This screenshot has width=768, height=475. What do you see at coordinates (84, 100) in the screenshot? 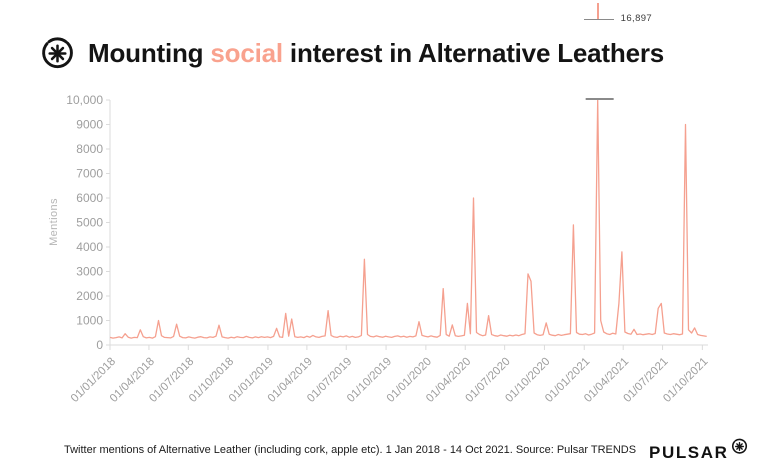
I see `svg-text: 10,000` at bounding box center [84, 100].